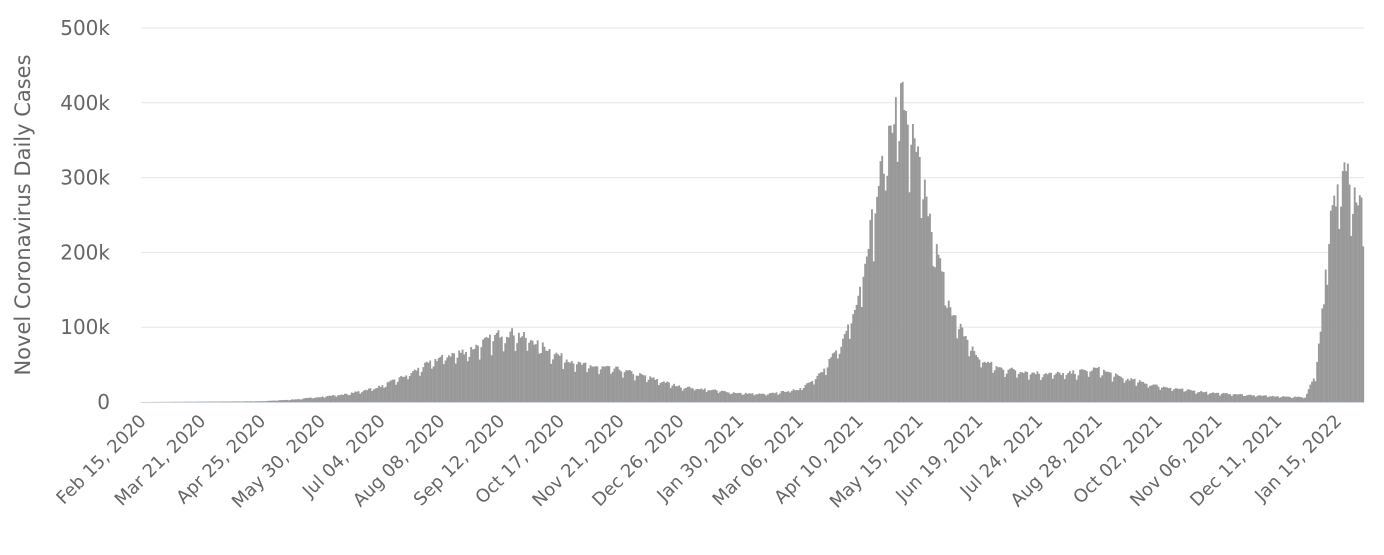  I want to click on y-tick-label: 500k, so click(85, 28).